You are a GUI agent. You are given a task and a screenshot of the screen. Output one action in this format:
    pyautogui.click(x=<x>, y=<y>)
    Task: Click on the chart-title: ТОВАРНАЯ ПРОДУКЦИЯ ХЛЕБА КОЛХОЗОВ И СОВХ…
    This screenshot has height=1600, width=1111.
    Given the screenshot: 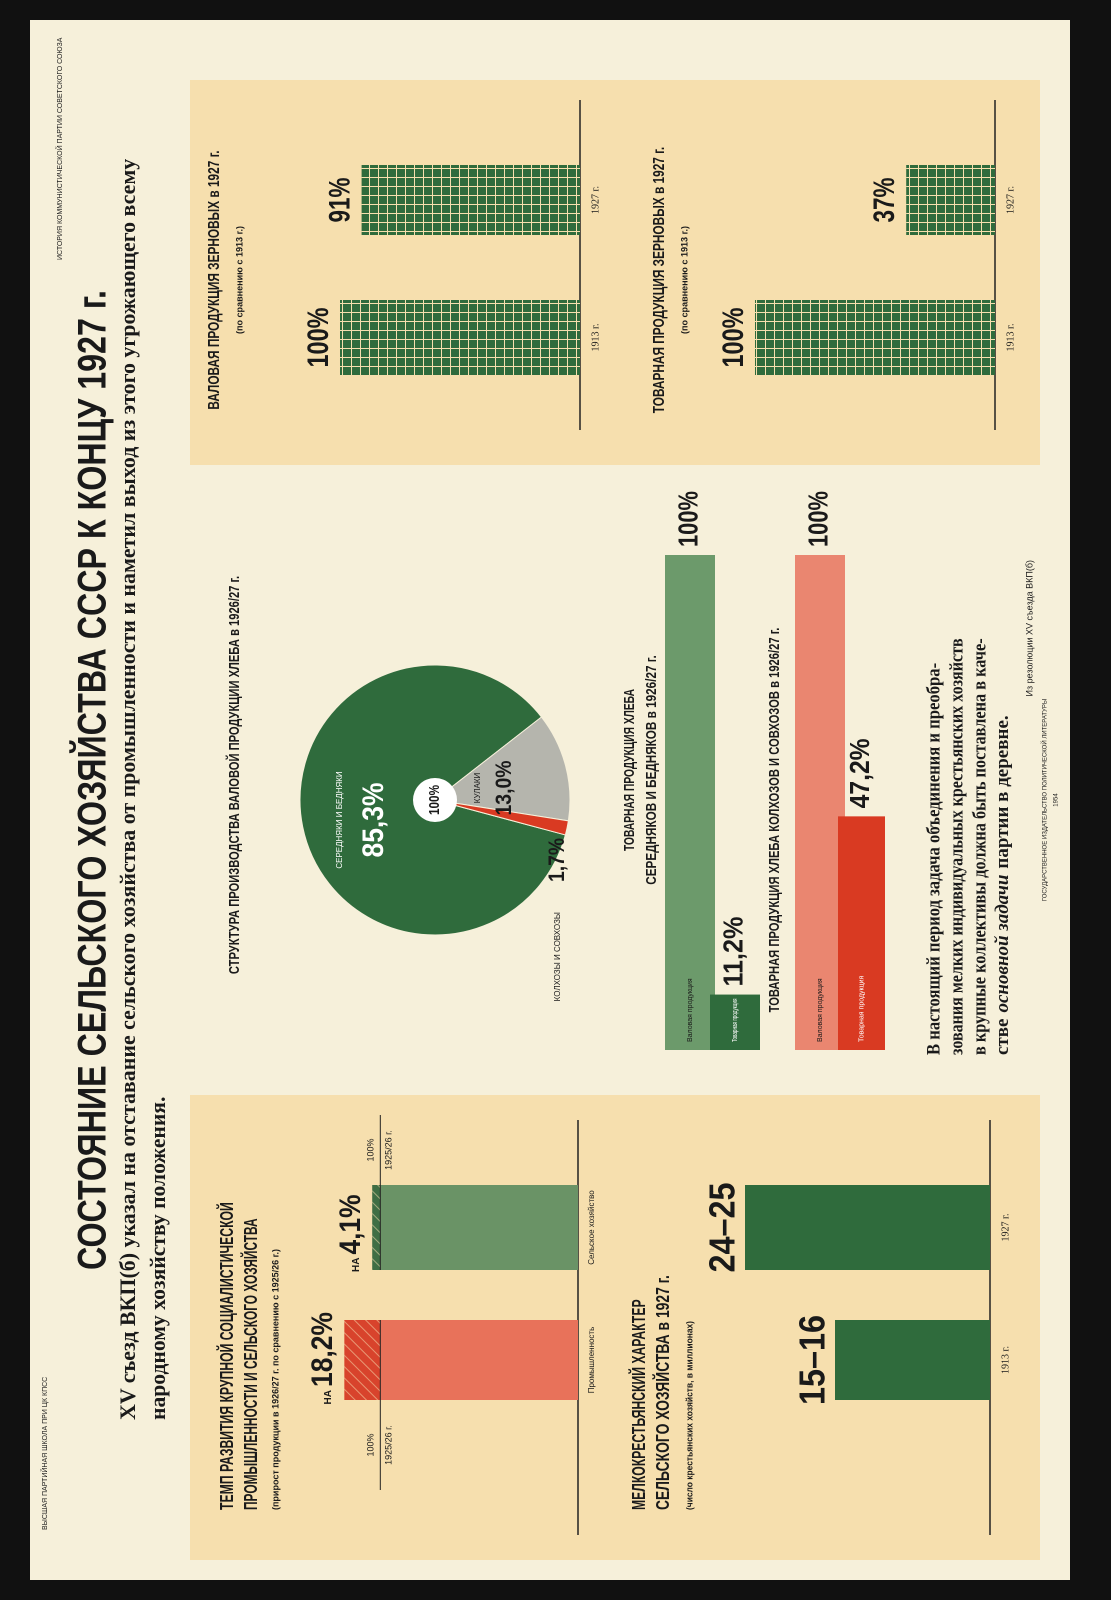 What is the action you would take?
    pyautogui.click(x=774, y=820)
    